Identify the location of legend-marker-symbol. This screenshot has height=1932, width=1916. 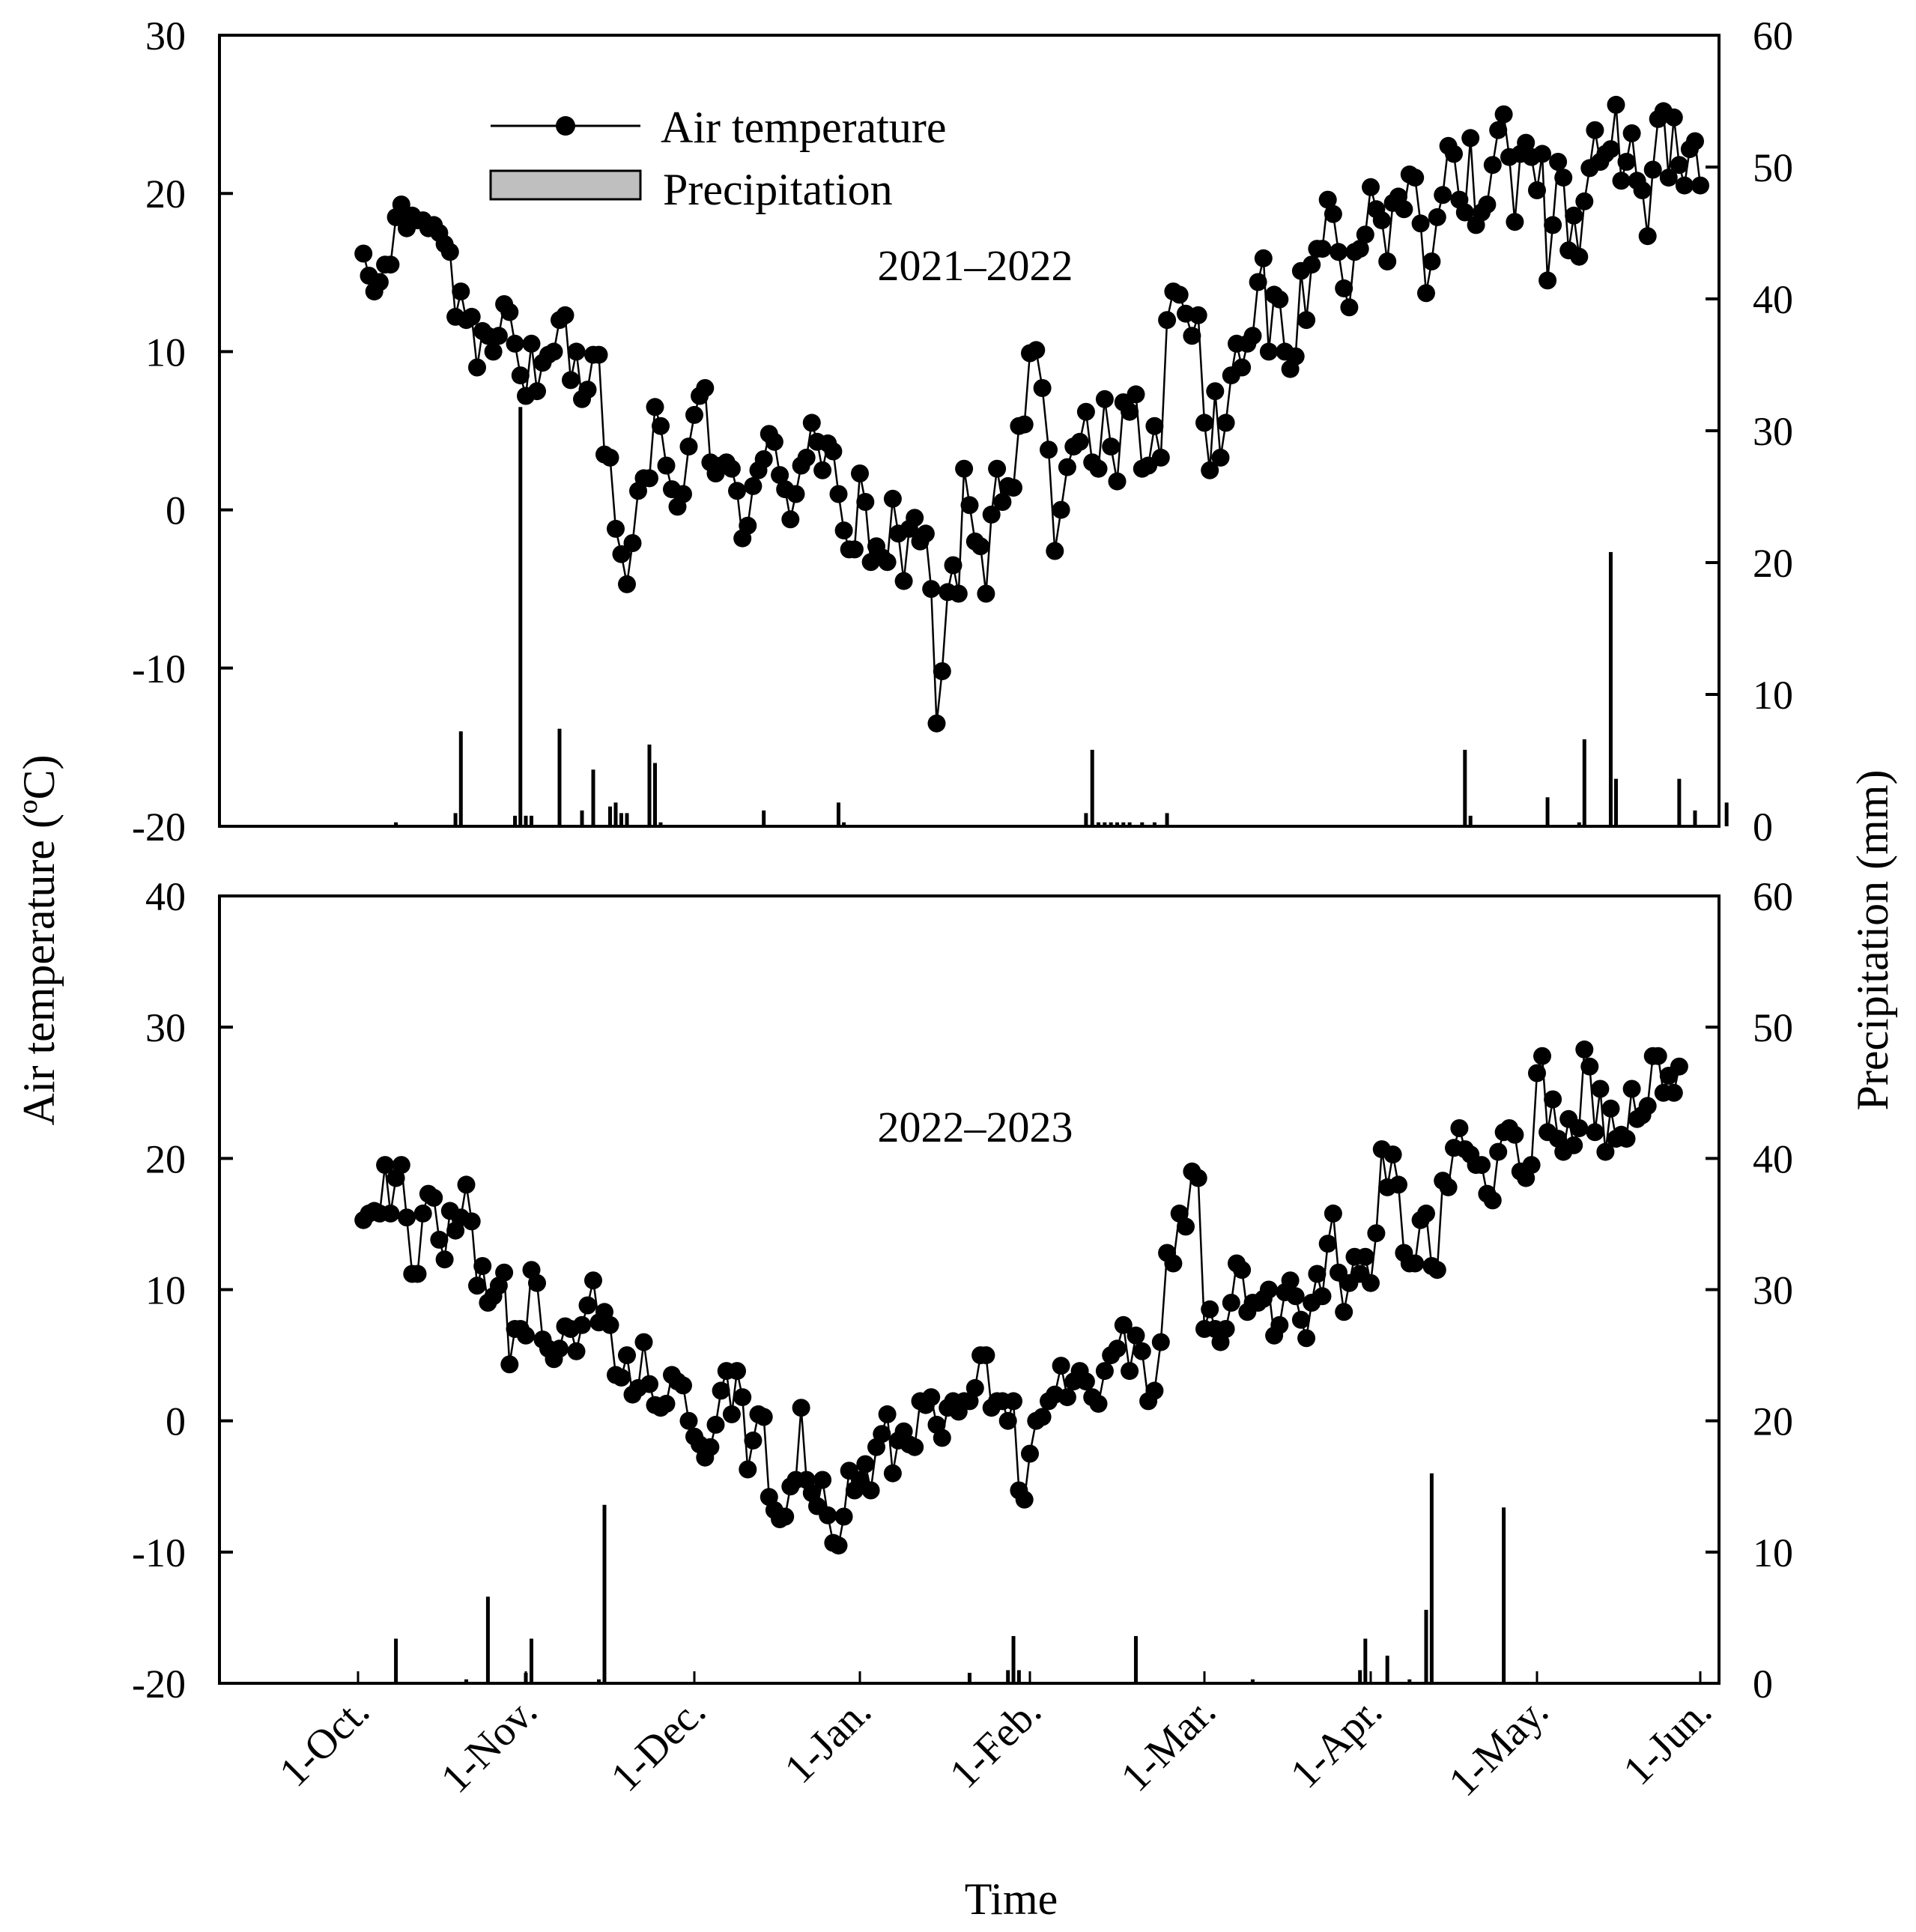
(565, 126).